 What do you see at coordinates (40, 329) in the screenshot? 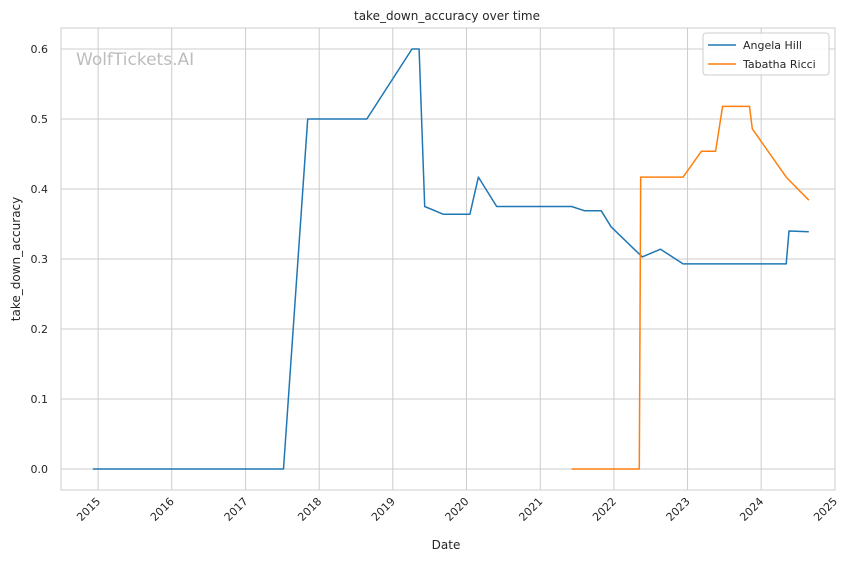
I see `y-tick-label: 0.2` at bounding box center [40, 329].